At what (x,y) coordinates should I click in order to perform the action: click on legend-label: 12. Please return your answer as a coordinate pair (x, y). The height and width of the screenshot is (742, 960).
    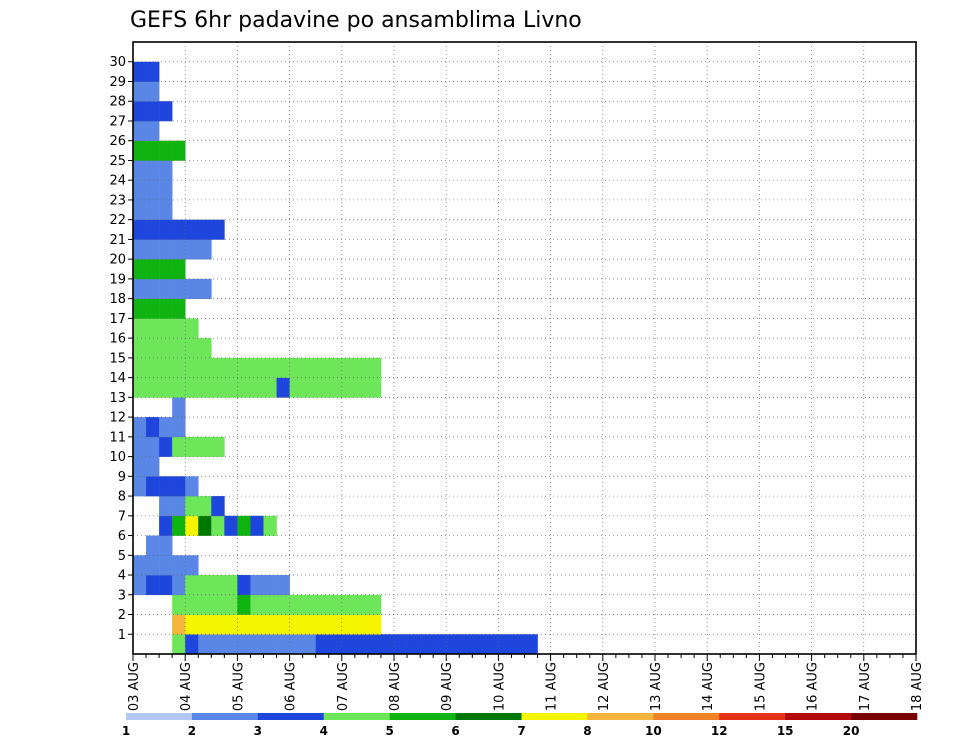
    Looking at the image, I should click on (719, 731).